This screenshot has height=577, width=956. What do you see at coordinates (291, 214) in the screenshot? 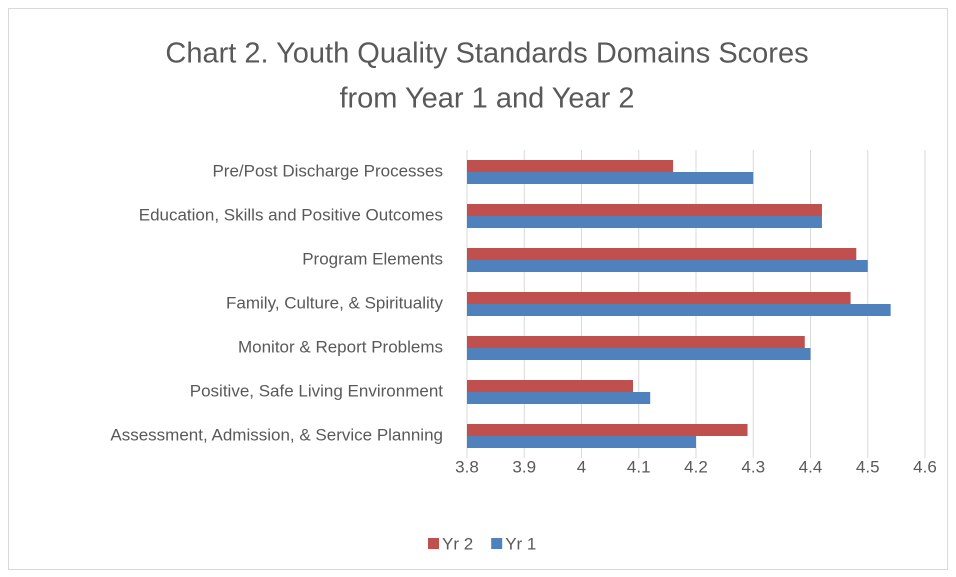
I see `y-tick-label: Education, Skills and Positive Outcomes` at bounding box center [291, 214].